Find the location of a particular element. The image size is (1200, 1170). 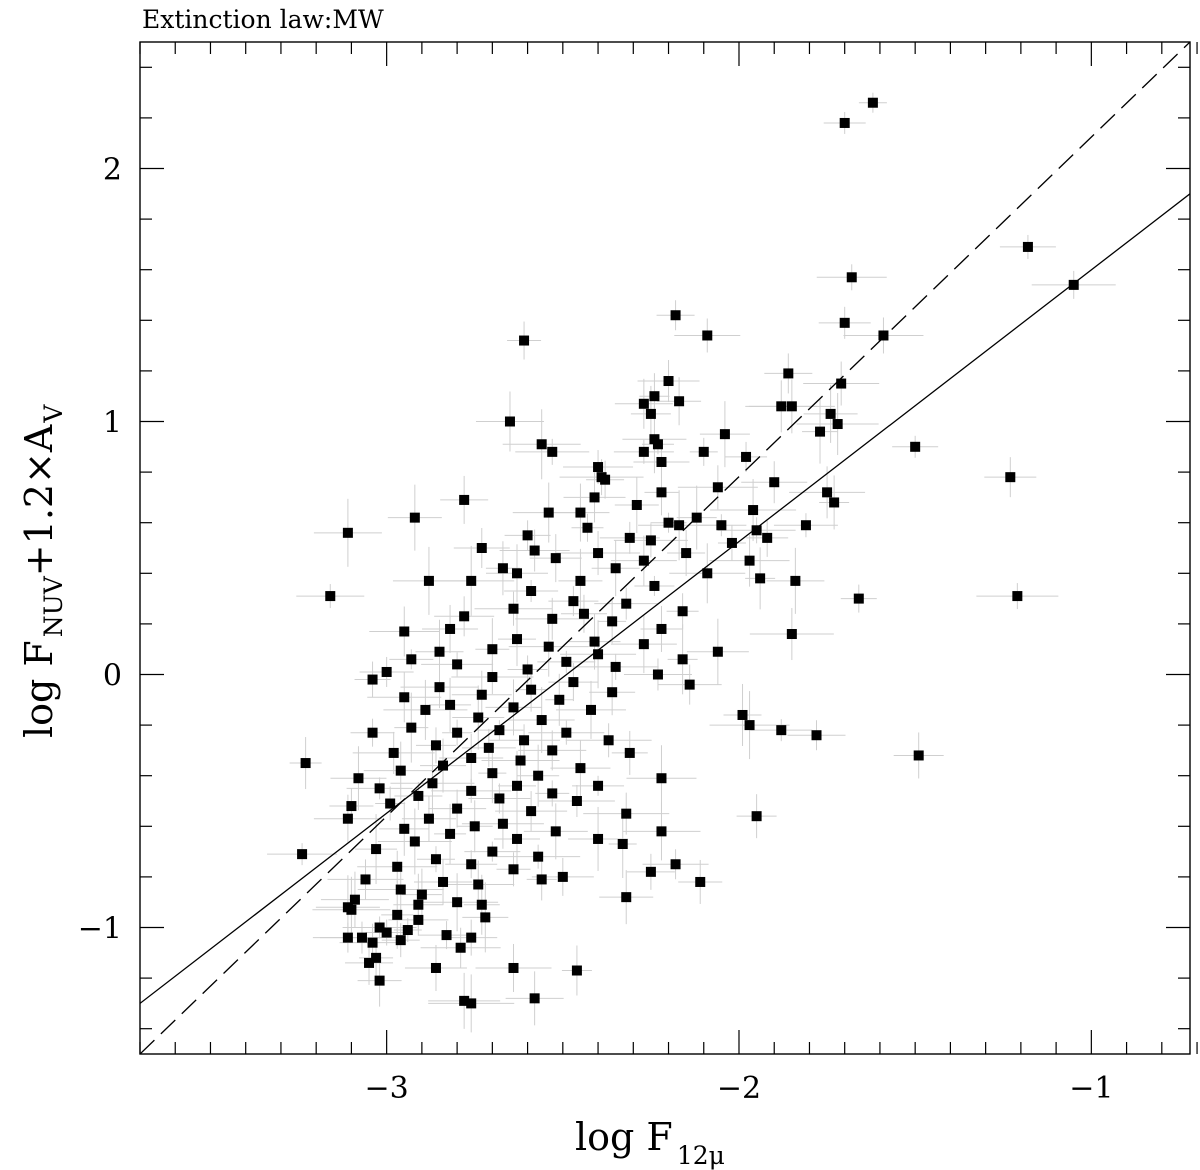

y-tick-label: 1 is located at coordinates (112, 423).